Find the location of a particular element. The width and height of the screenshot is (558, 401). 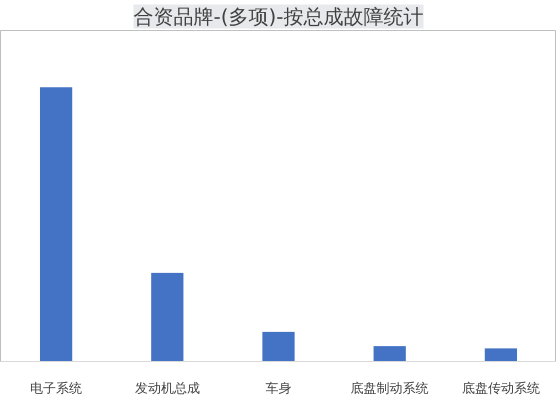

x-tick-label: 电子系统 is located at coordinates (56, 389).